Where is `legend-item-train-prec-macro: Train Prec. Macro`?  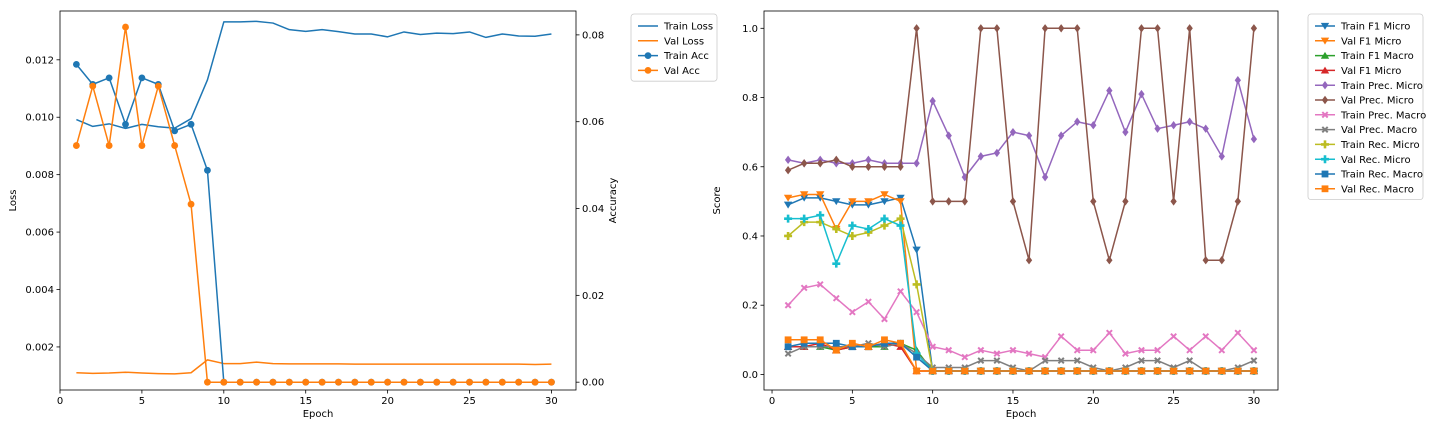 legend-item-train-prec-macro: Train Prec. Macro is located at coordinates (1370, 115).